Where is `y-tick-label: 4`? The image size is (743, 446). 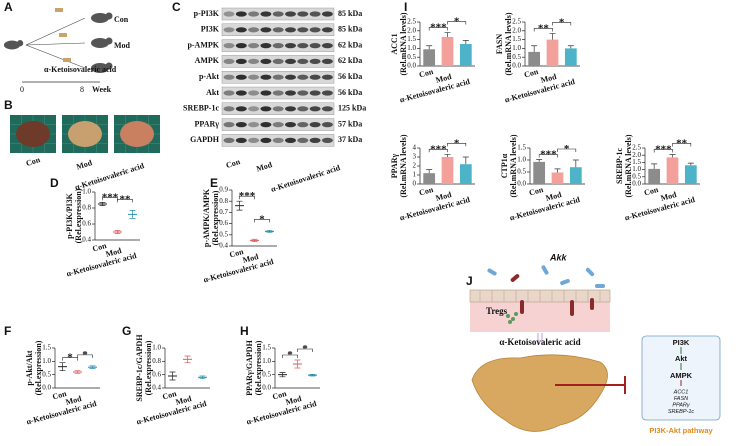
y-tick-label: 4 is located at coordinates (415, 148).